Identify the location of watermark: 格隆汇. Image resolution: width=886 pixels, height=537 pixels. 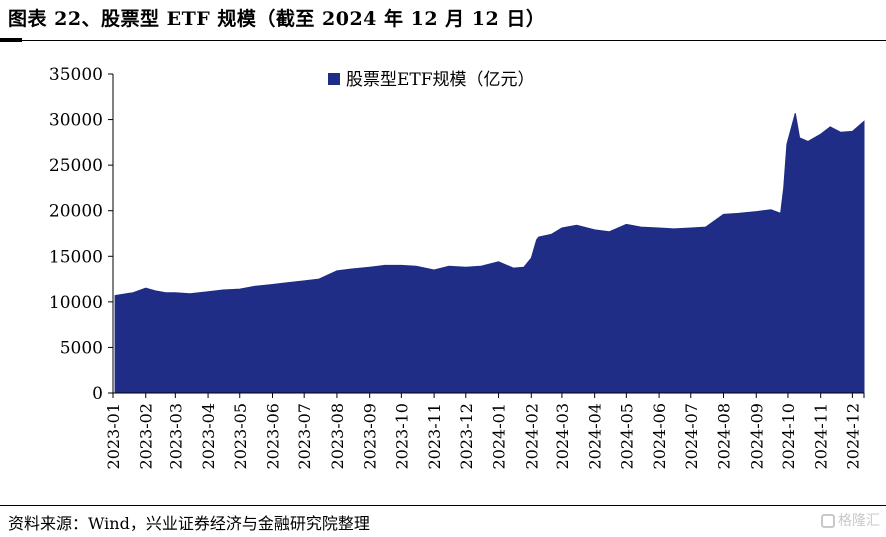
(850, 520).